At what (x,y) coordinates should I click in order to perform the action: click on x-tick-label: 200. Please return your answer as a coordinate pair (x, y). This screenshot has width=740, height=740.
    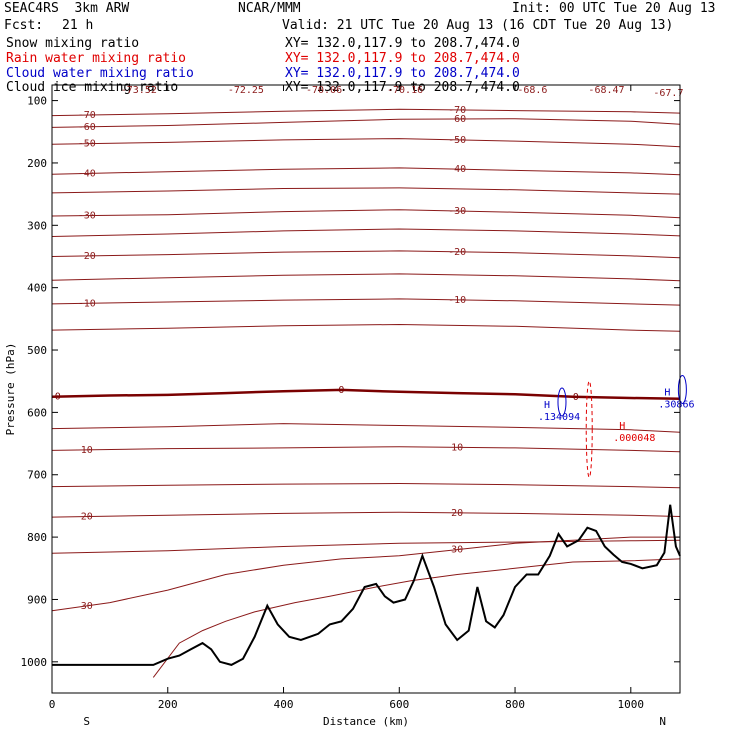
    Looking at the image, I should click on (168, 704).